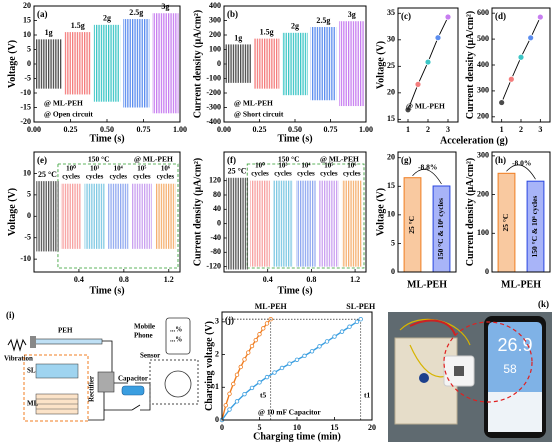  Describe the element at coordinates (406, 160) in the screenshot. I see `panel-label: (g)` at that location.